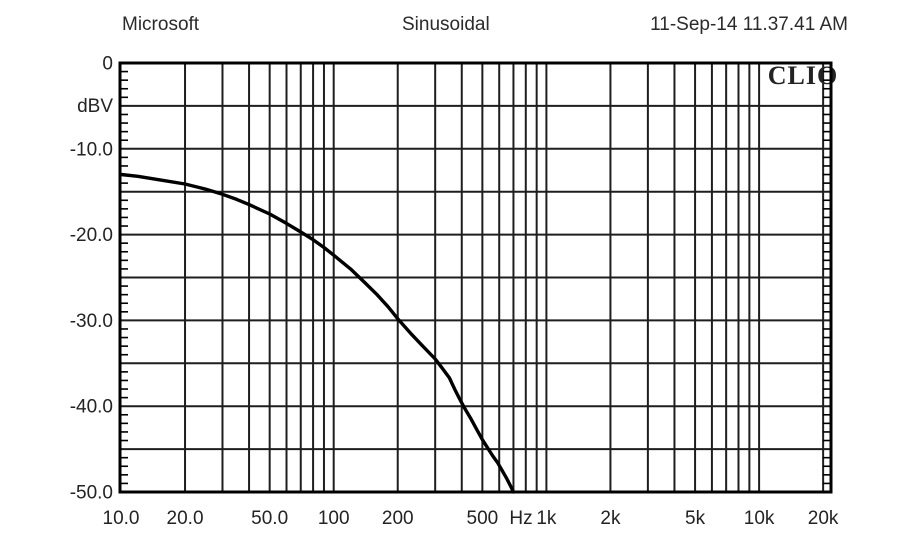  What do you see at coordinates (107, 64) in the screenshot?
I see `y-tick-label: 0` at bounding box center [107, 64].